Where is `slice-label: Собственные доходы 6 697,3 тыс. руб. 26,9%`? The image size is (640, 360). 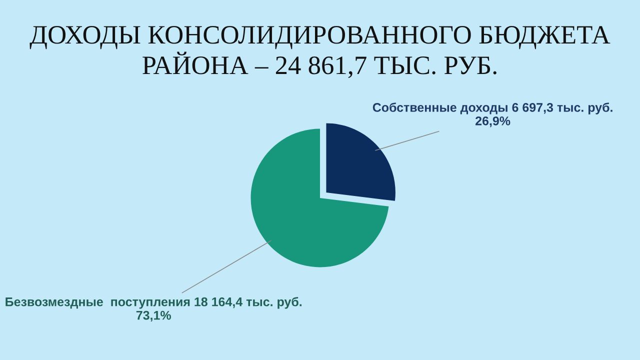
slice-label: Собственные доходы 6 697,3 тыс. руб. 26,9% is located at coordinates (492, 115).